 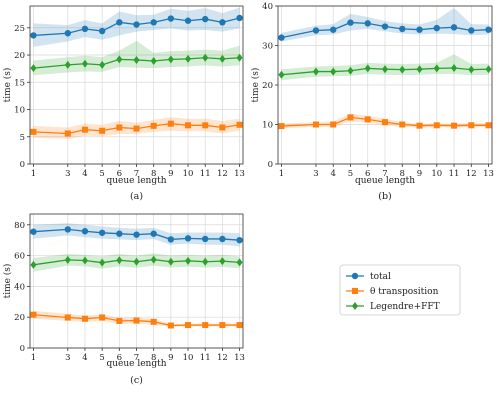 What do you see at coordinates (188, 358) in the screenshot?
I see `x-tick-label: 10` at bounding box center [188, 358].